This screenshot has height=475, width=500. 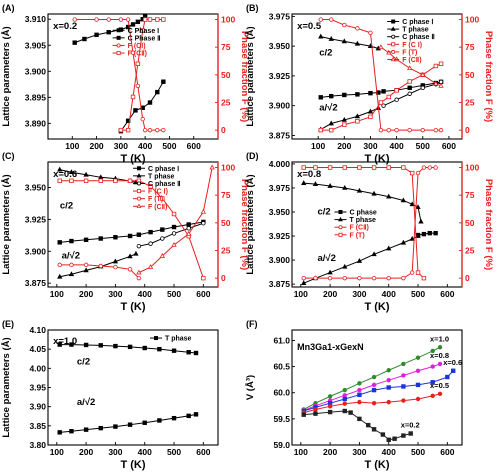 I want to click on panel-label: (C), so click(x=8, y=156).